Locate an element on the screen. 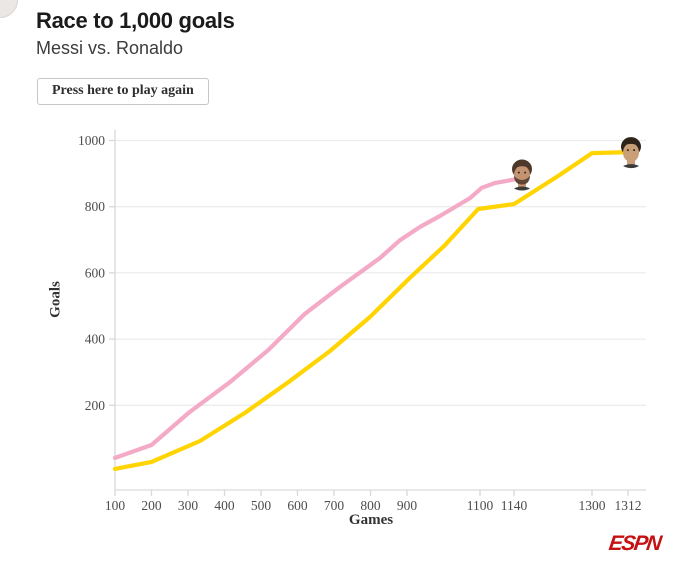 The height and width of the screenshot is (568, 676). svg-text: 500 is located at coordinates (261, 505).